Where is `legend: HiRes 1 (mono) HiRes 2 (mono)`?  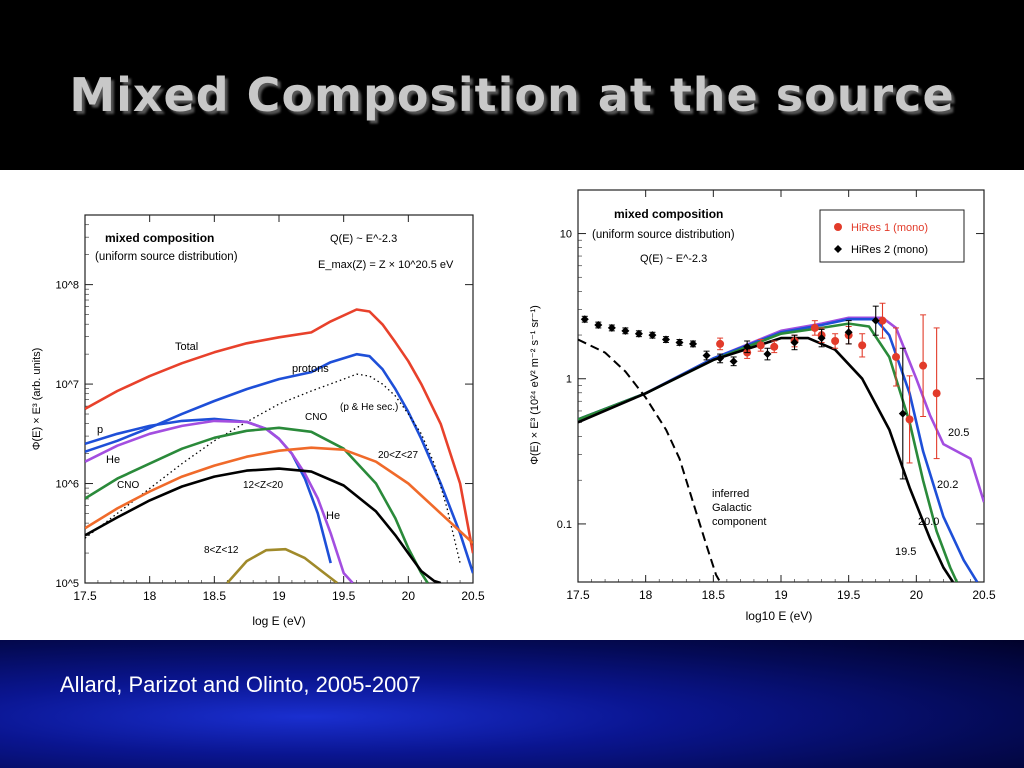 legend: HiRes 1 (mono) HiRes 2 (mono) is located at coordinates (892, 236).